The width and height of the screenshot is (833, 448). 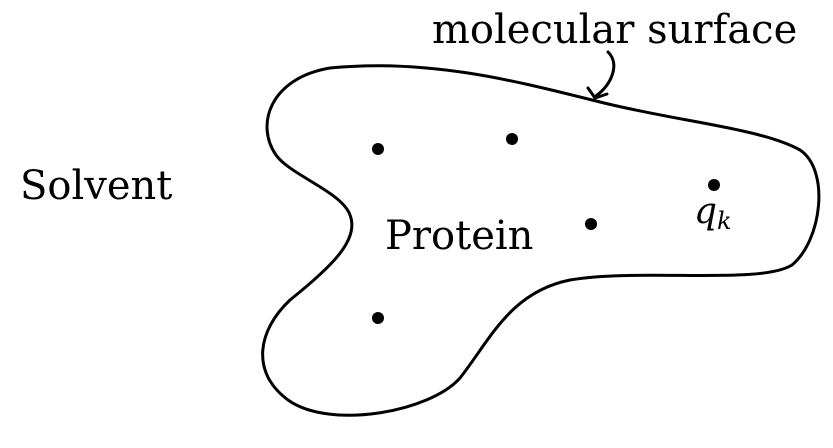 What do you see at coordinates (378, 149) in the screenshot?
I see `charge-1-dot` at bounding box center [378, 149].